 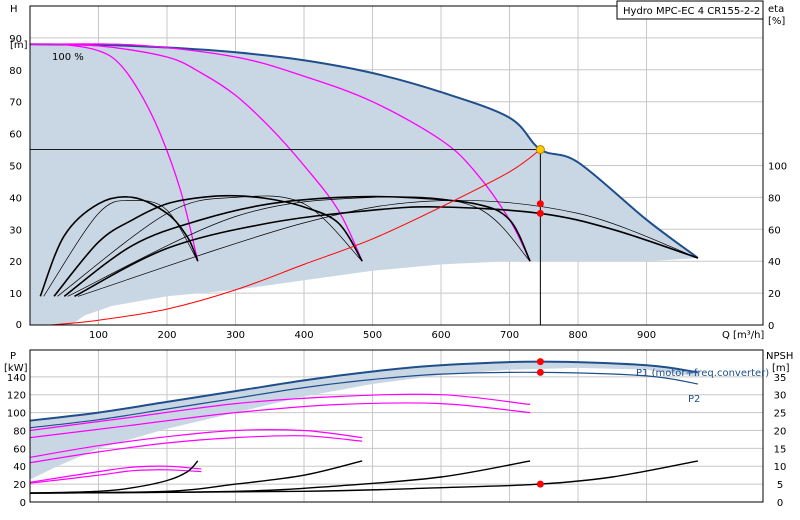 I want to click on operating-point-marker, so click(x=540, y=150).